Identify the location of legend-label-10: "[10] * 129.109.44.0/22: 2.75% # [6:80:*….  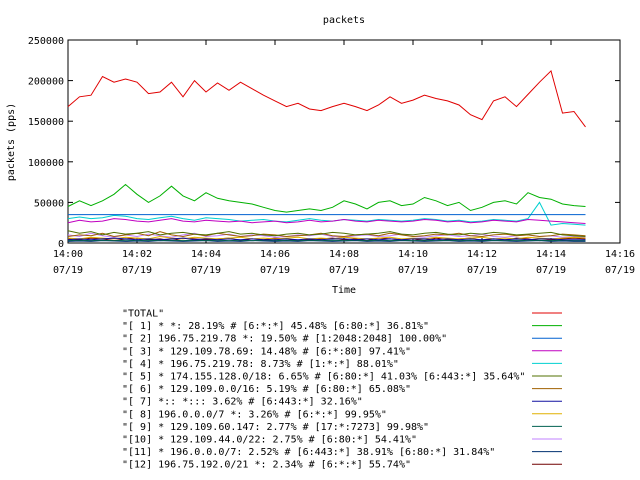
(269, 440).